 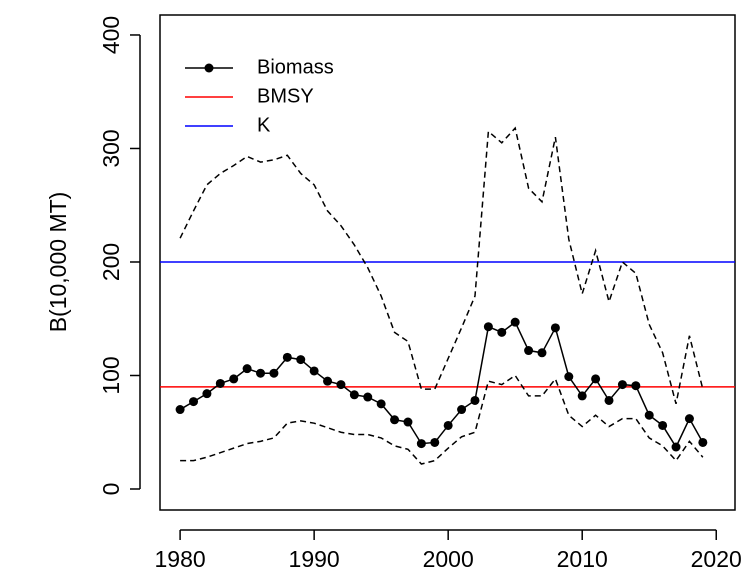 What do you see at coordinates (111, 262) in the screenshot?
I see `y-tick-label: 200` at bounding box center [111, 262].